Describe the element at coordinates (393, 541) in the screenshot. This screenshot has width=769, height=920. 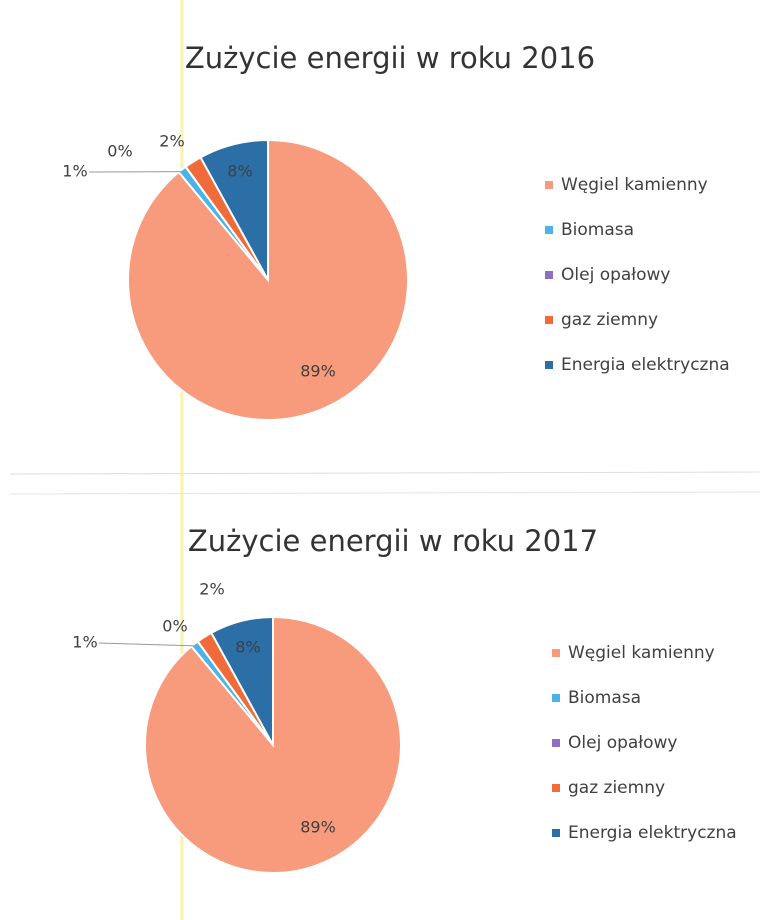
I see `chart-title: Zużycie energii w roku 2017` at that location.